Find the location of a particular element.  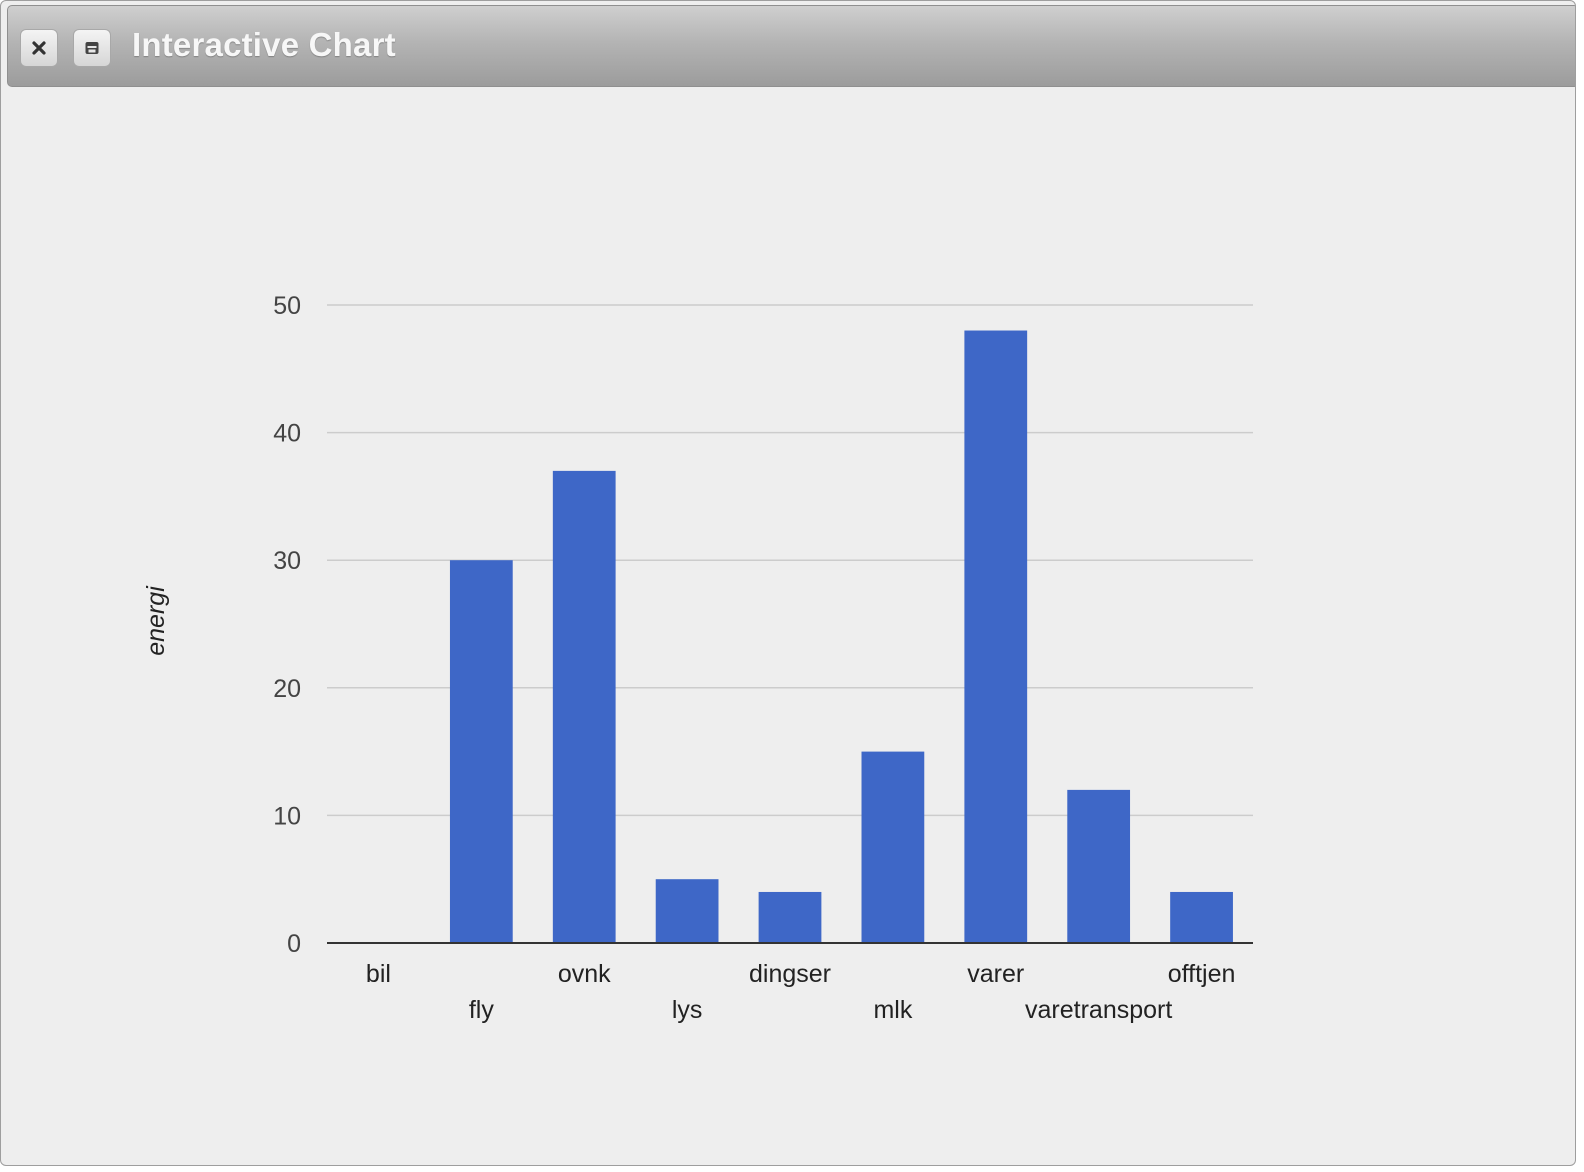

y-tick-label: 30 is located at coordinates (287, 561).